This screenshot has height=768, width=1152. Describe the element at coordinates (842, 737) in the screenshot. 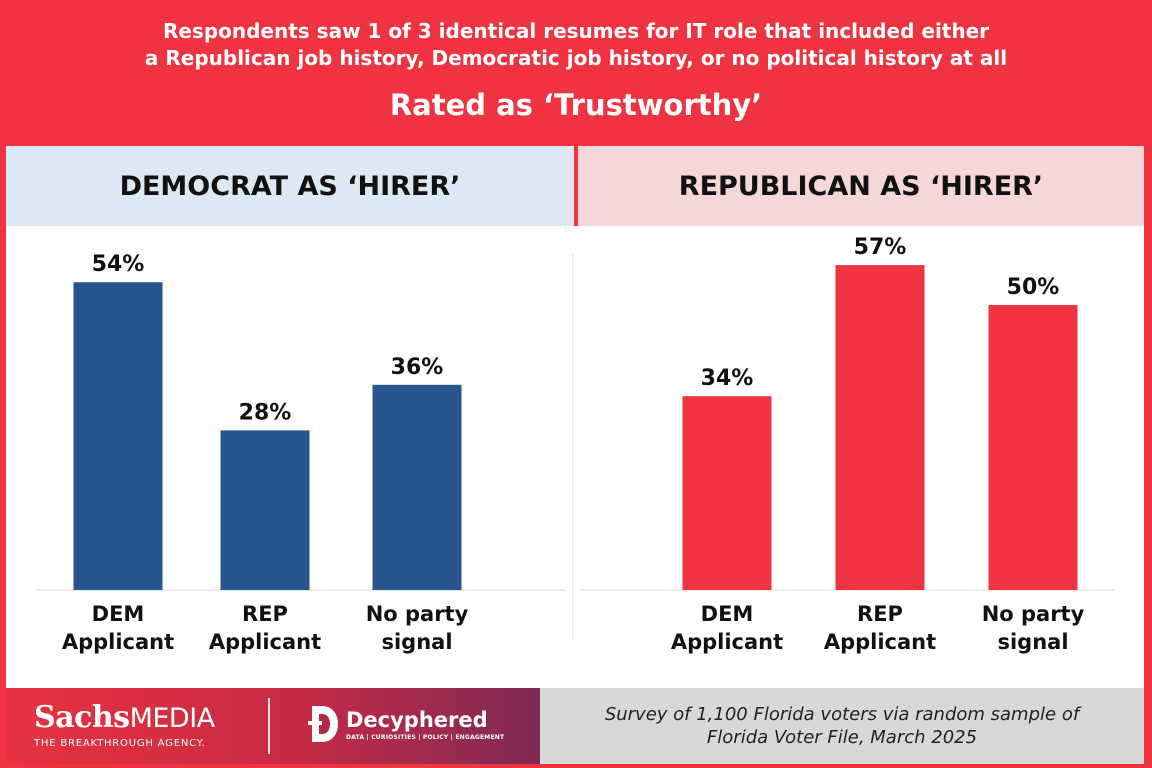

I see `source-note-line-2: Florida Voter File, March 2025` at that location.